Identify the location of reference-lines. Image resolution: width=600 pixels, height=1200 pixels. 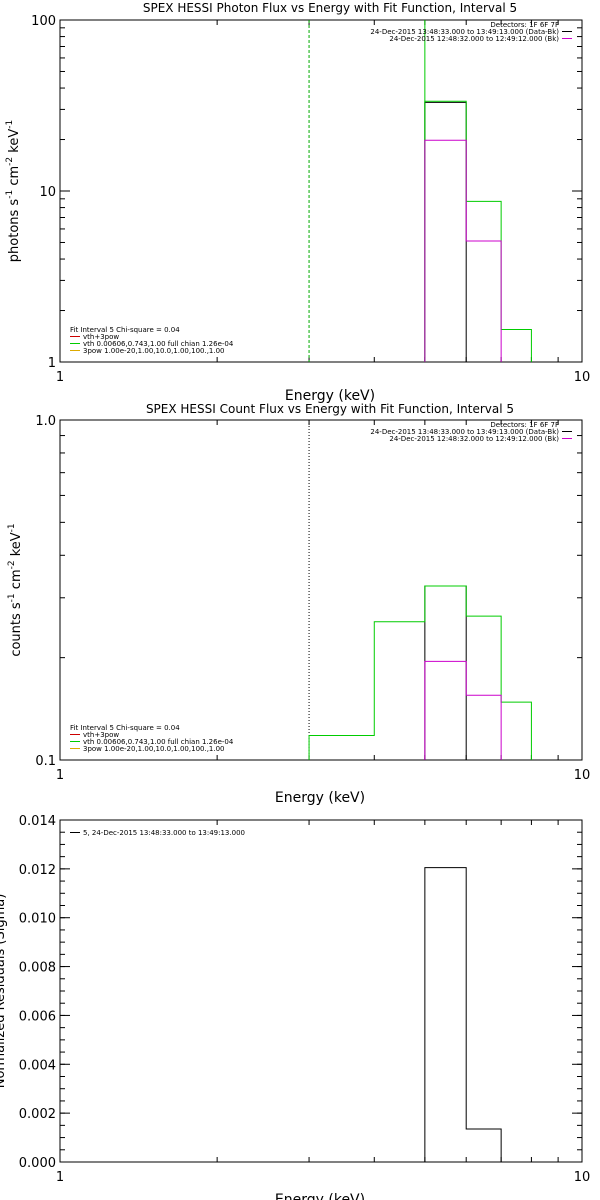
(367, 191).